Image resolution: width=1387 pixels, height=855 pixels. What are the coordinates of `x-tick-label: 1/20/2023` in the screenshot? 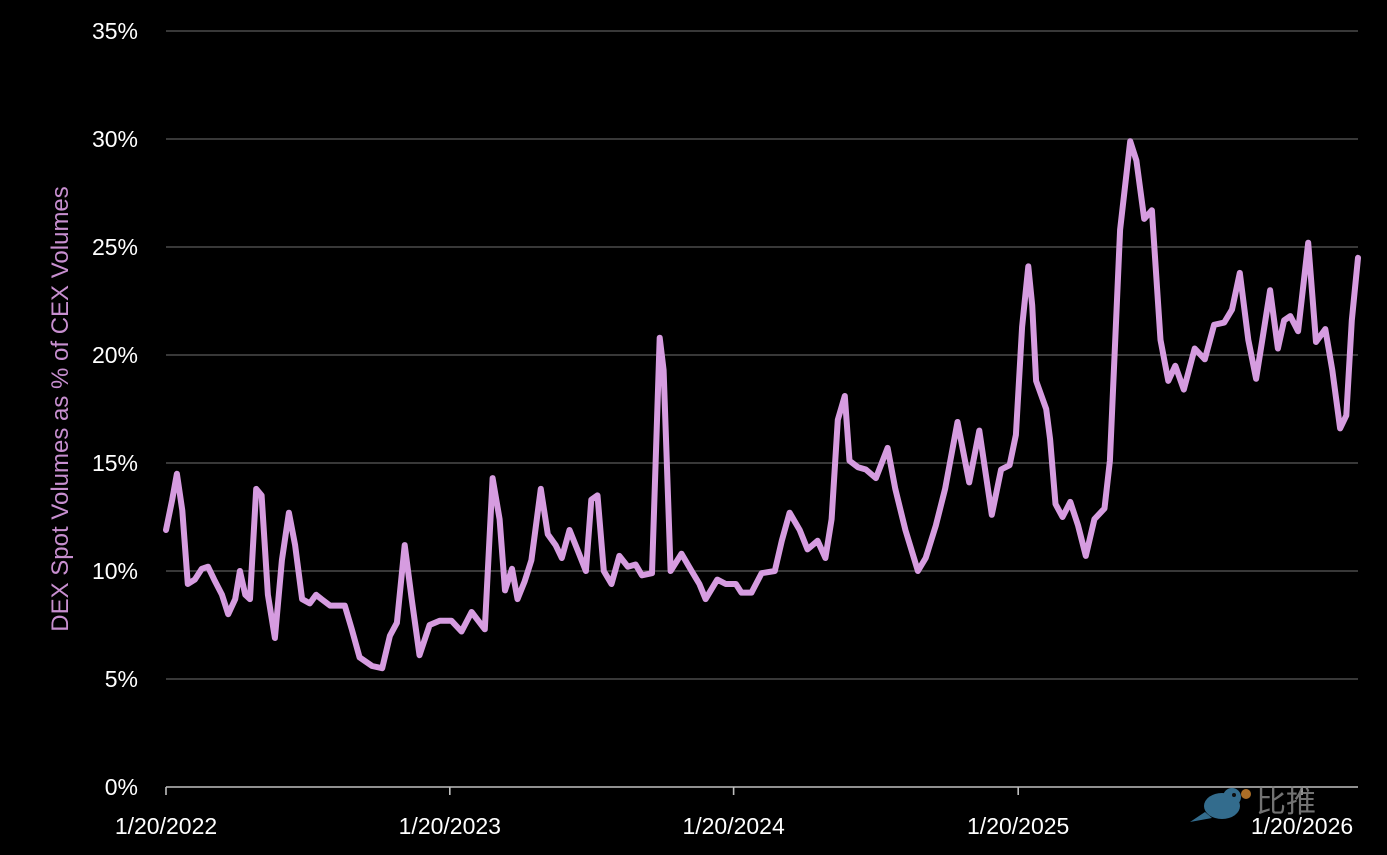 It's located at (450, 826).